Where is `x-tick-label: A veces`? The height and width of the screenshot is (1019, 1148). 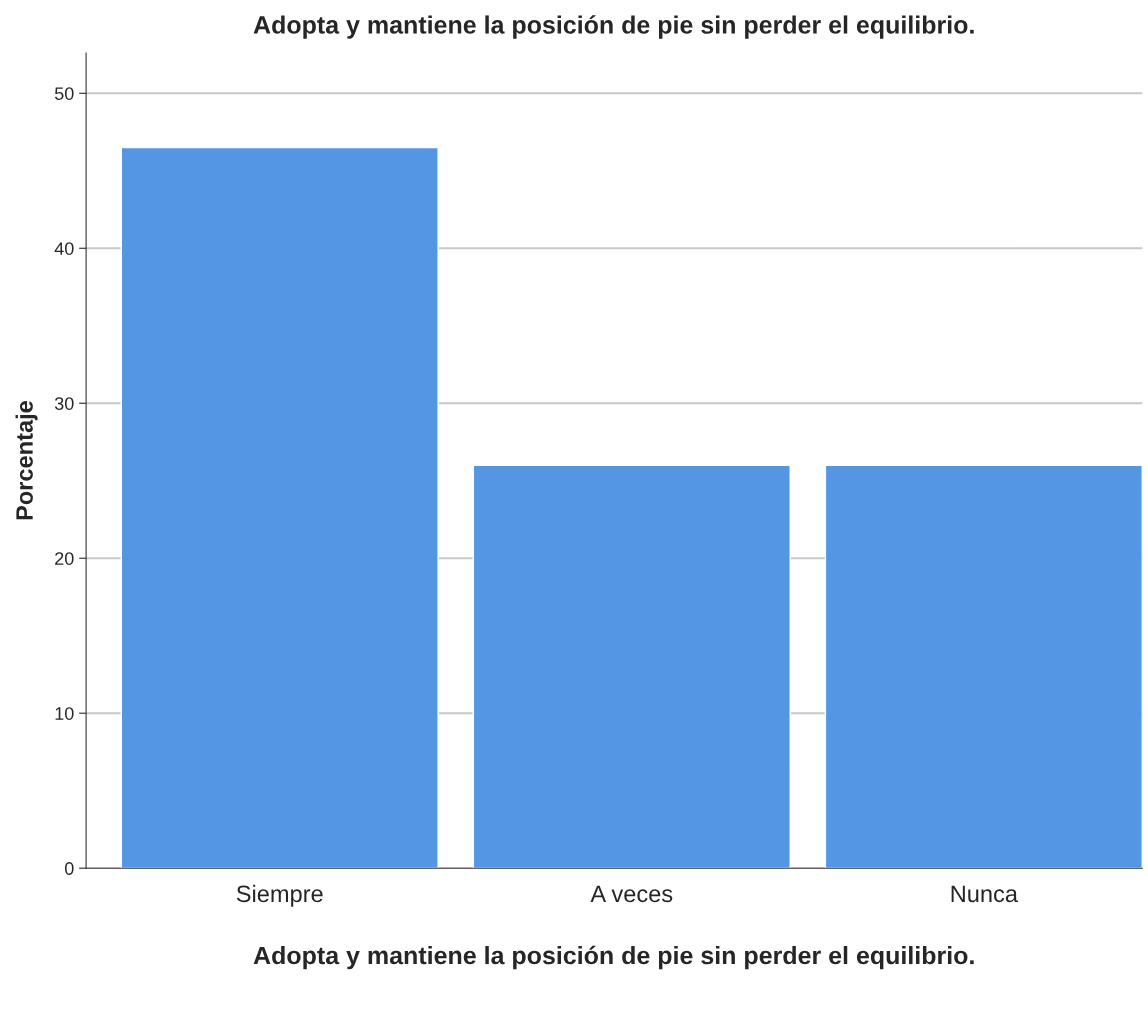
x-tick-label: A veces is located at coordinates (631, 894).